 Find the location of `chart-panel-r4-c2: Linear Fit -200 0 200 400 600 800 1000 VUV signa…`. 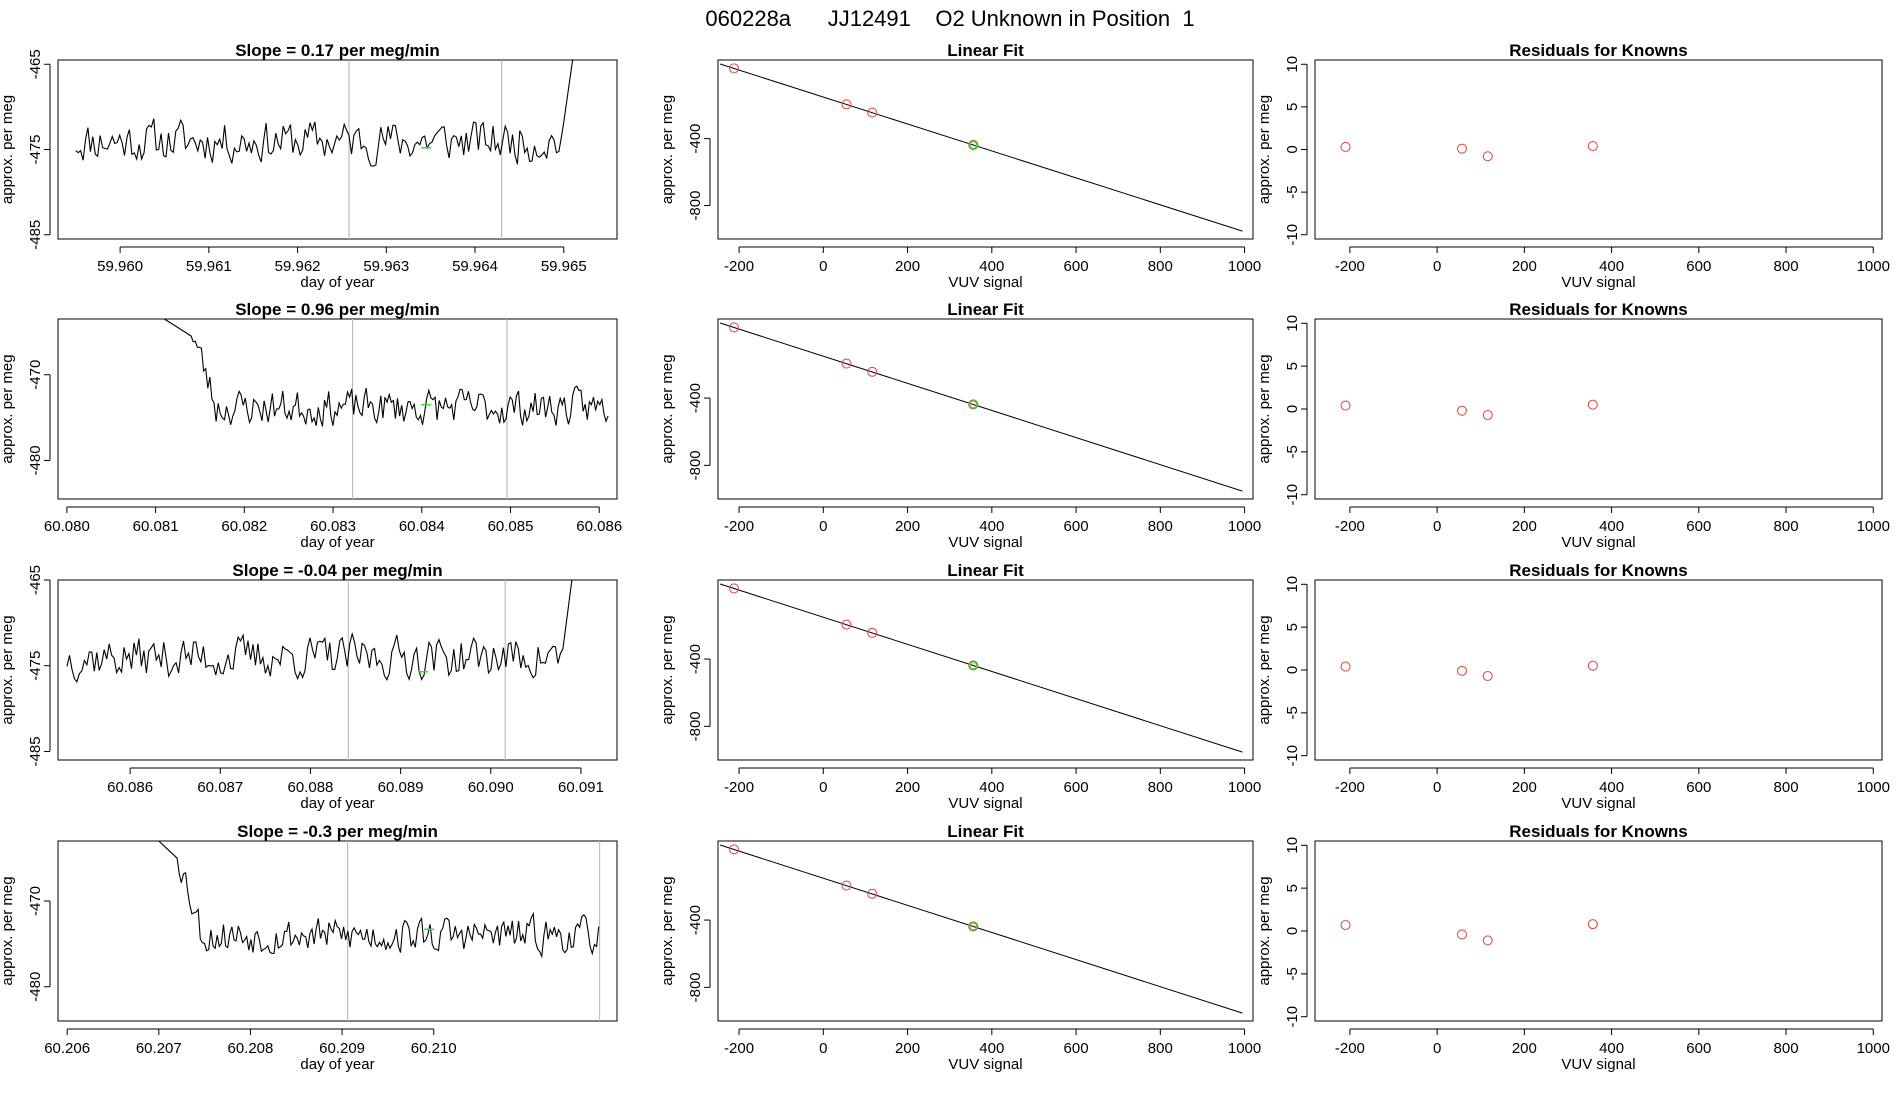

chart-panel-r4-c2: Linear Fit -200 0 200 400 600 800 1000 VUV signa… is located at coordinates (960, 947).